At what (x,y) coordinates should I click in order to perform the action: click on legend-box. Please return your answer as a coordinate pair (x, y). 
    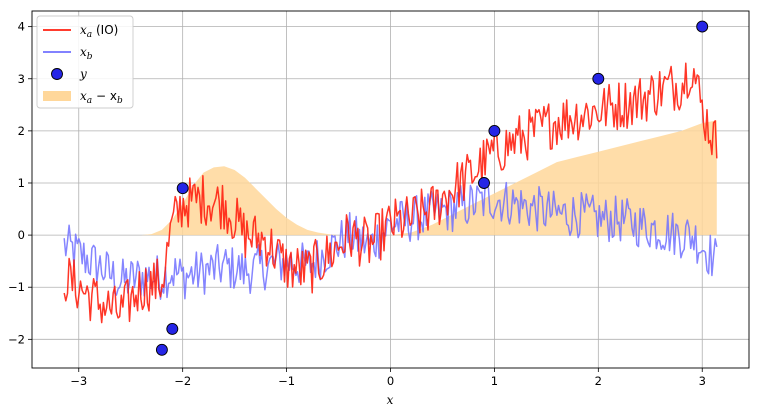
    Looking at the image, I should click on (85, 62).